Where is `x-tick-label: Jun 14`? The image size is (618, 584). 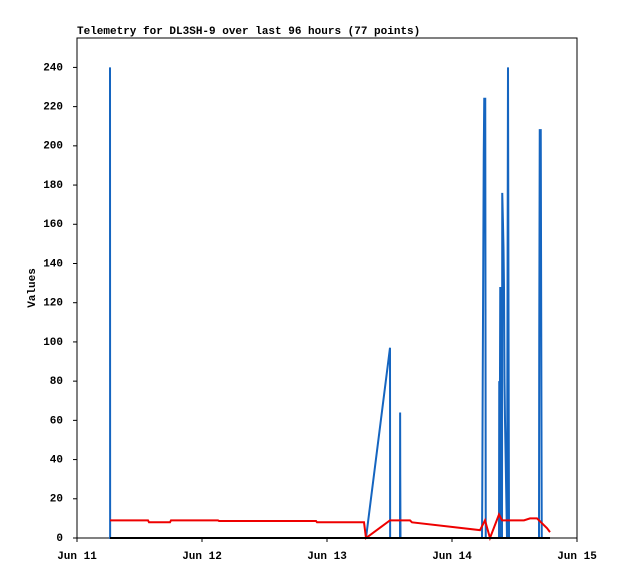 x-tick-label: Jun 14 is located at coordinates (452, 557).